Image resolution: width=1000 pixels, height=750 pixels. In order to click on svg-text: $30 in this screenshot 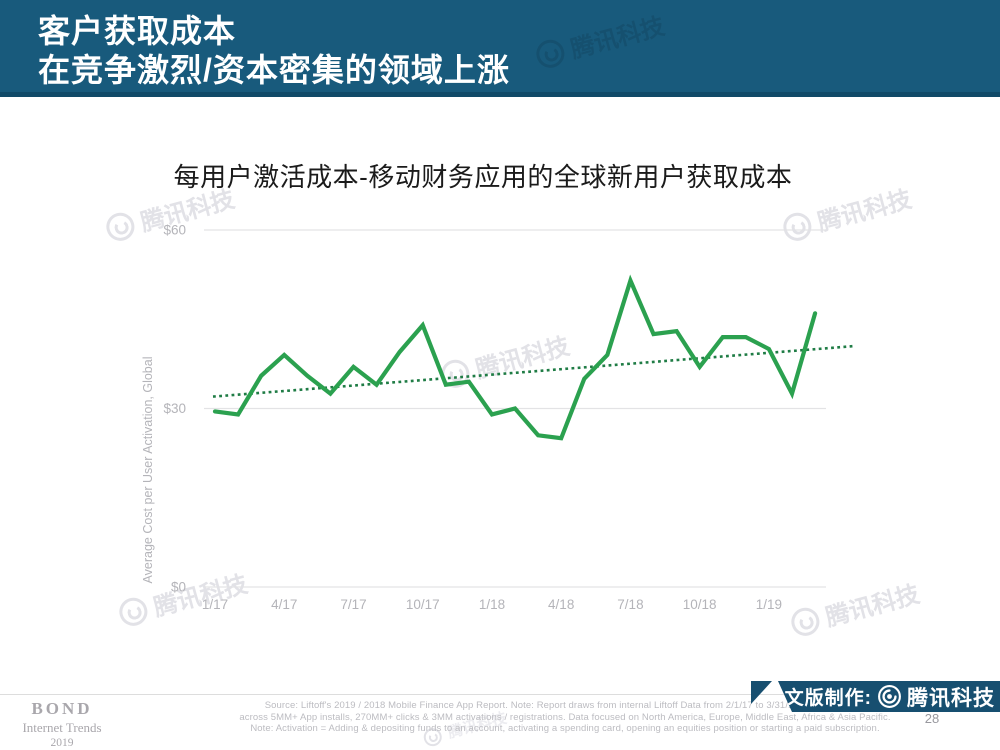, I will do `click(174, 408)`.